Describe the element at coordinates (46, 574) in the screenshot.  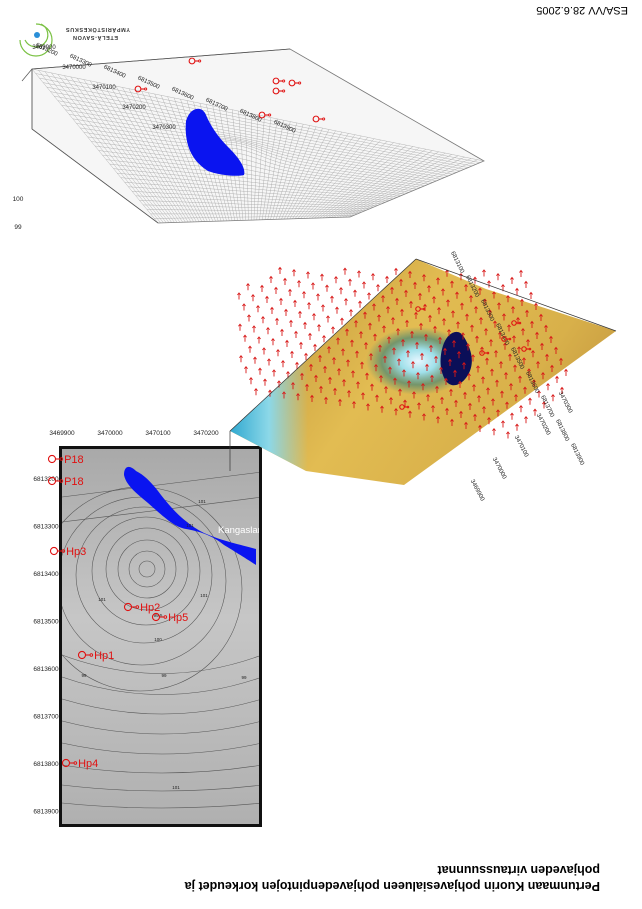
I see `y-tick-2: 6813400` at that location.